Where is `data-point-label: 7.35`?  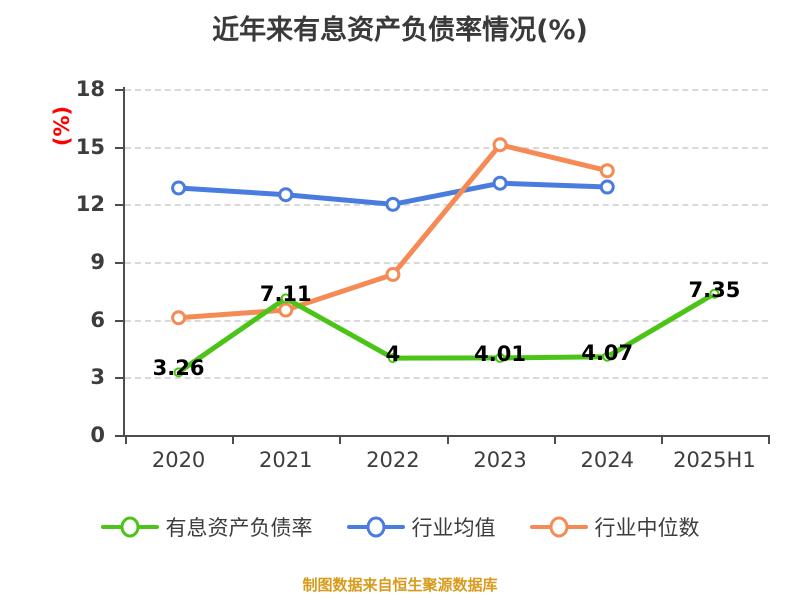
data-point-label: 7.35 is located at coordinates (714, 289).